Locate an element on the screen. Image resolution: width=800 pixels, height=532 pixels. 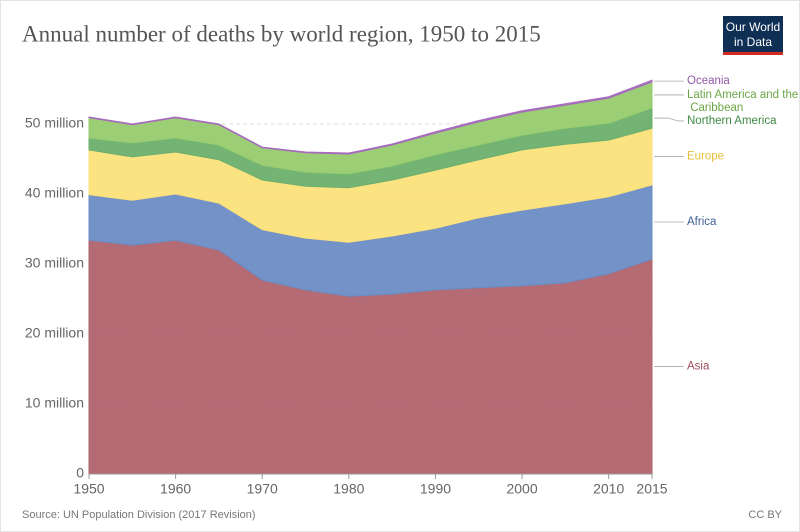
series-label: Africa is located at coordinates (702, 222).